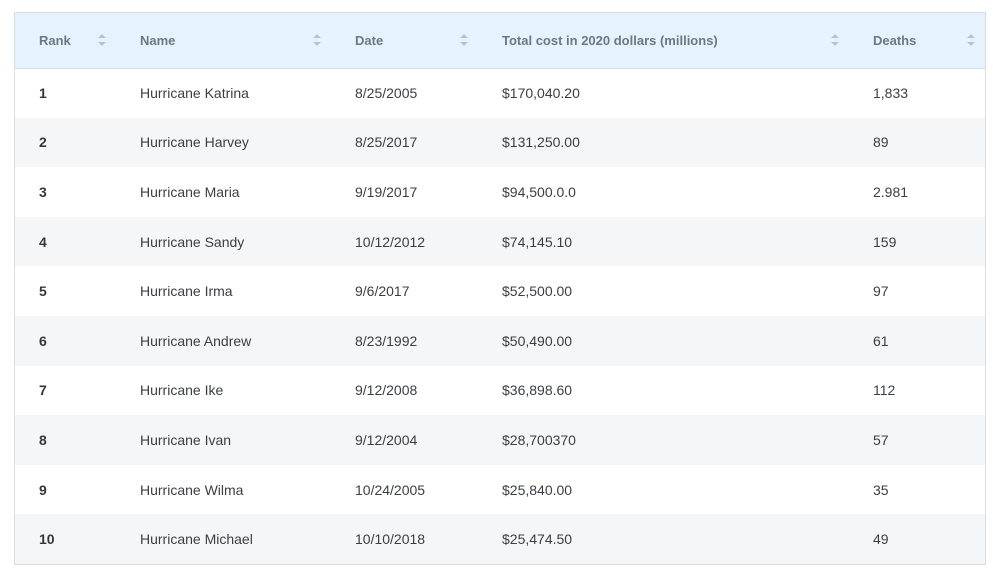 The height and width of the screenshot is (576, 1001). What do you see at coordinates (891, 93) in the screenshot?
I see `cell-deaths: 1,833` at bounding box center [891, 93].